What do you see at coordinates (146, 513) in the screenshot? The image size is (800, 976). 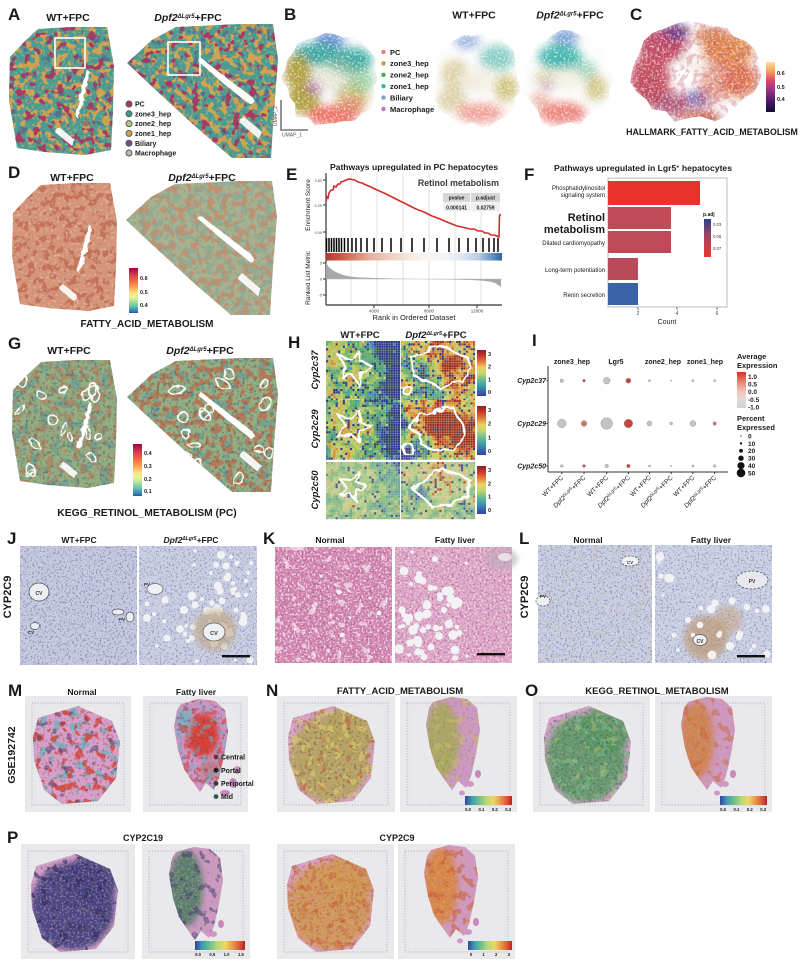 I see `svg-text: KEGG_RETINOL_METABOLISM (PC)` at bounding box center [146, 513].